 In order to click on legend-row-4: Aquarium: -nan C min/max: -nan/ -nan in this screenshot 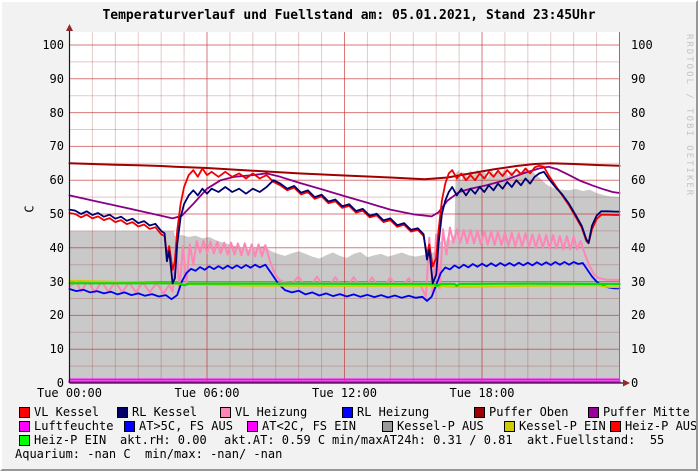, I will do `click(349, 454)`.